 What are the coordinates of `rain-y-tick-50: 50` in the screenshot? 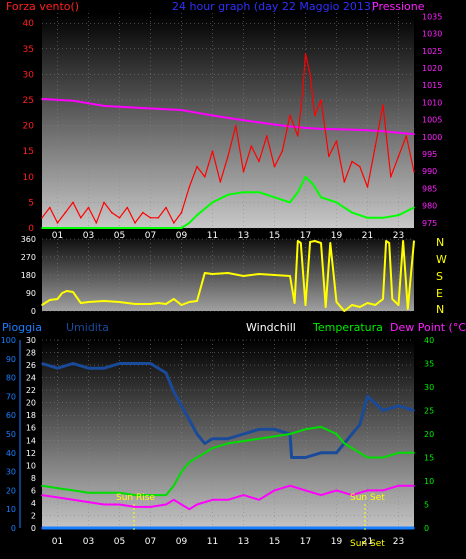 It's located at (11, 434).